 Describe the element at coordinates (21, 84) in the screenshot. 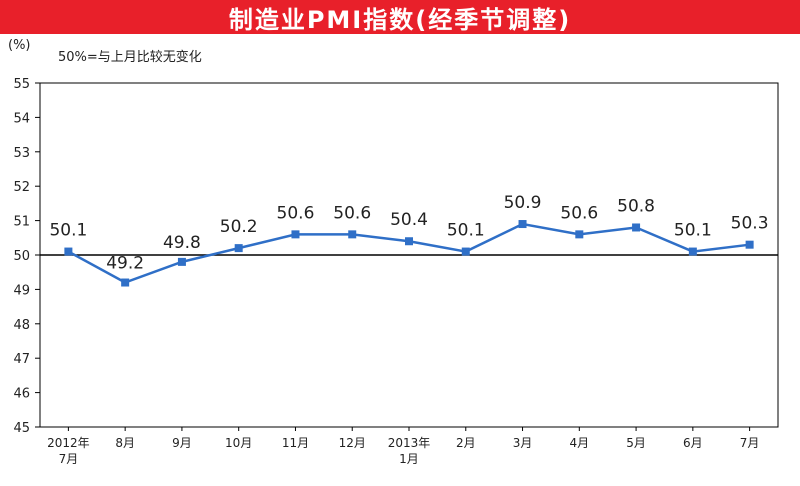

I see `y-tick-label: 55` at that location.